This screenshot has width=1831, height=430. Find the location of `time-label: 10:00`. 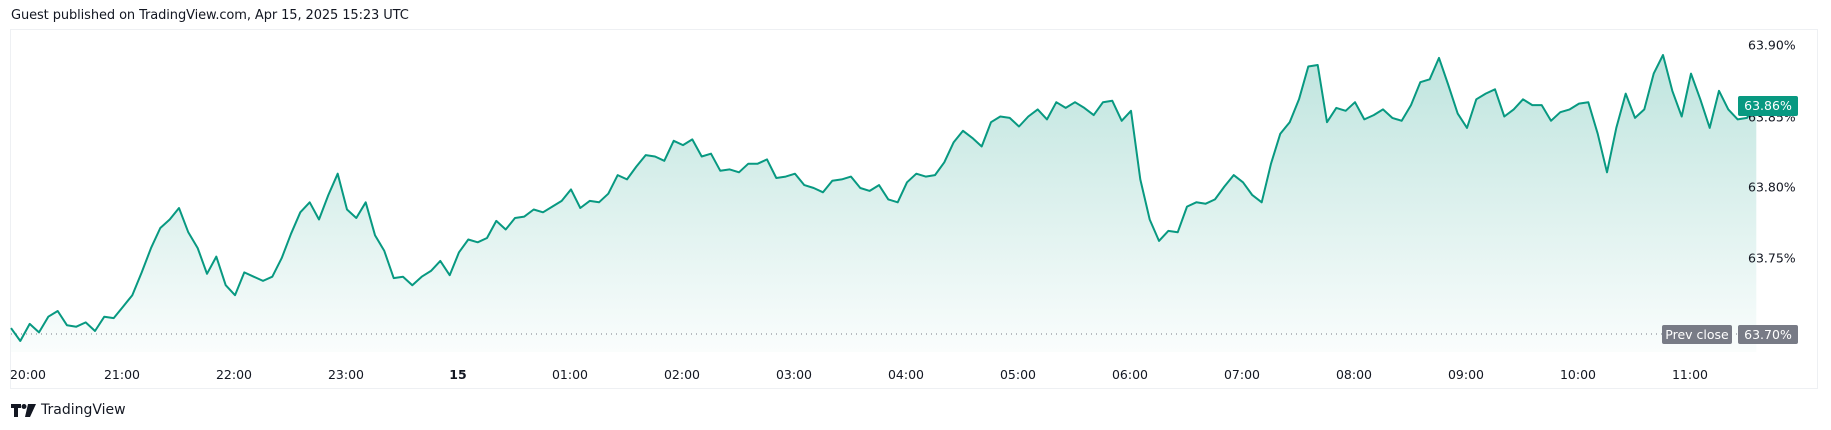

time-label: 10:00 is located at coordinates (1578, 374).